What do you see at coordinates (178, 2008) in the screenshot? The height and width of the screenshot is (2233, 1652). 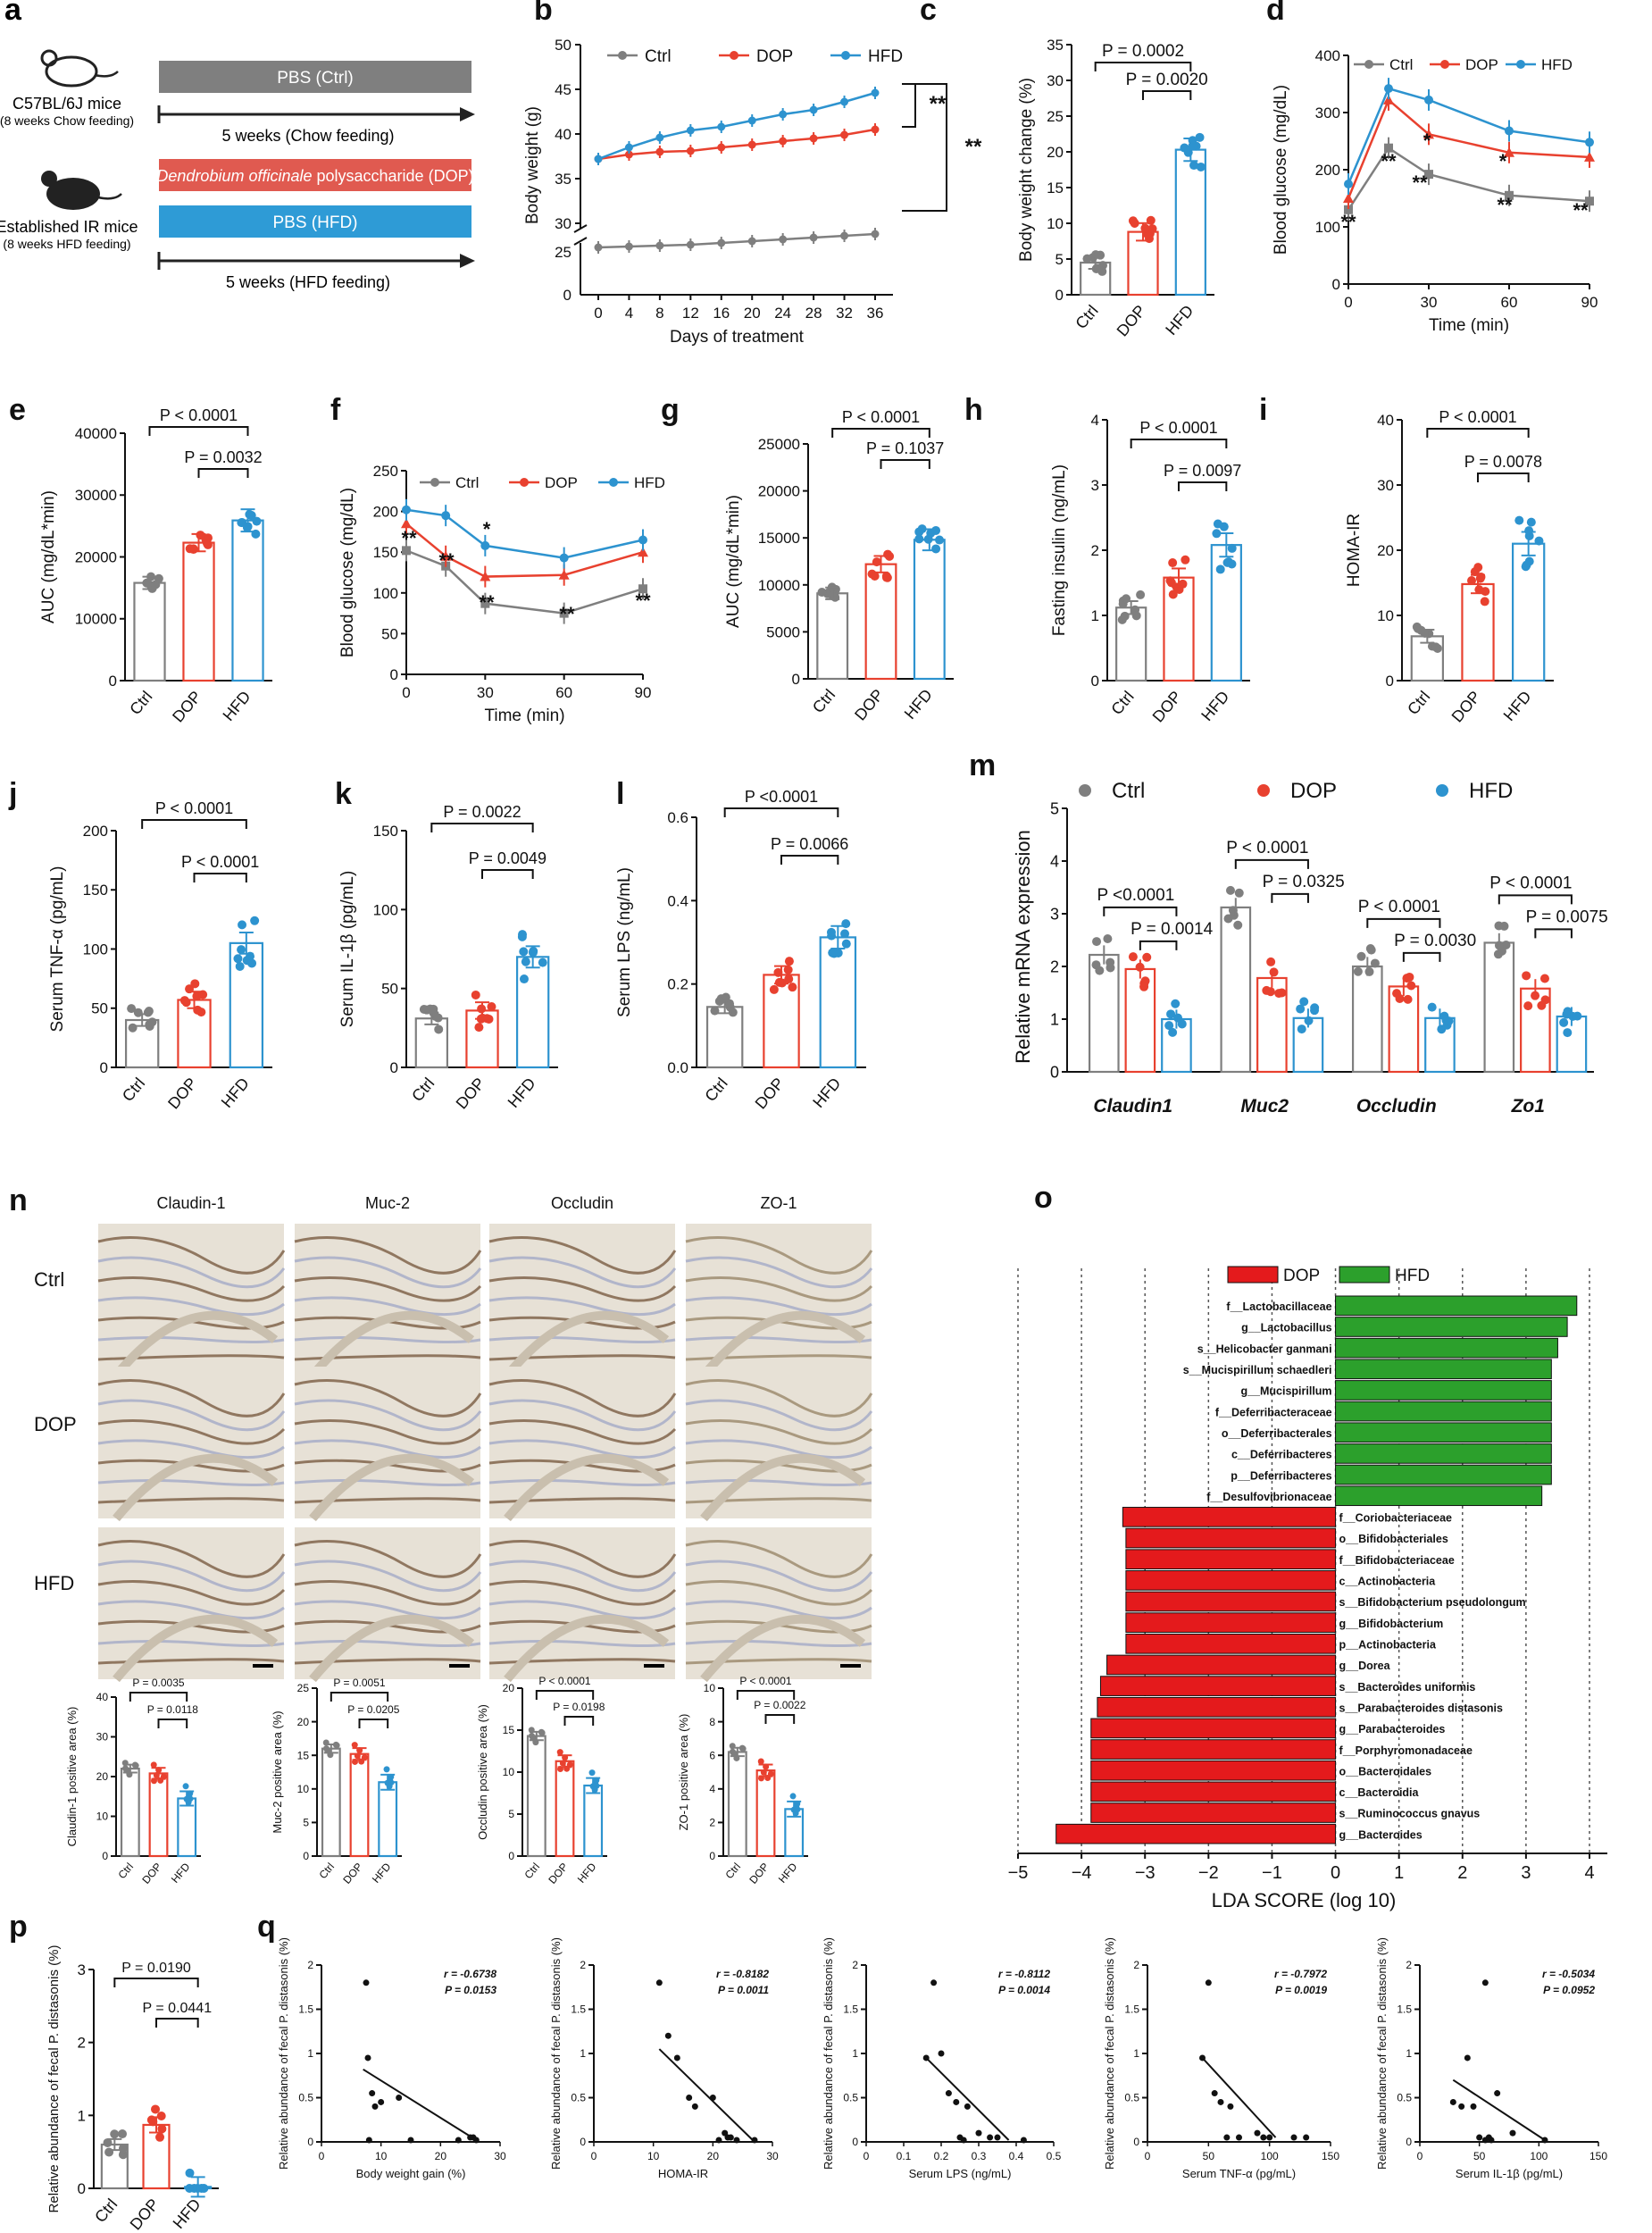 I see `p-value: P = 0.0441` at bounding box center [178, 2008].